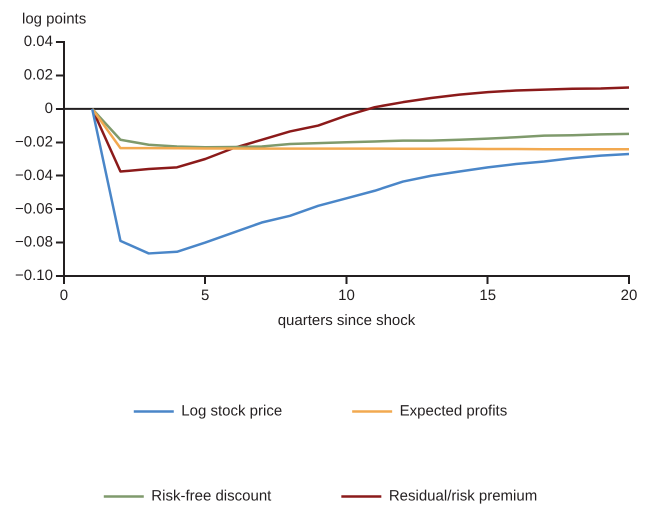  I want to click on y-tick-label: −0.02, so click(33, 141).